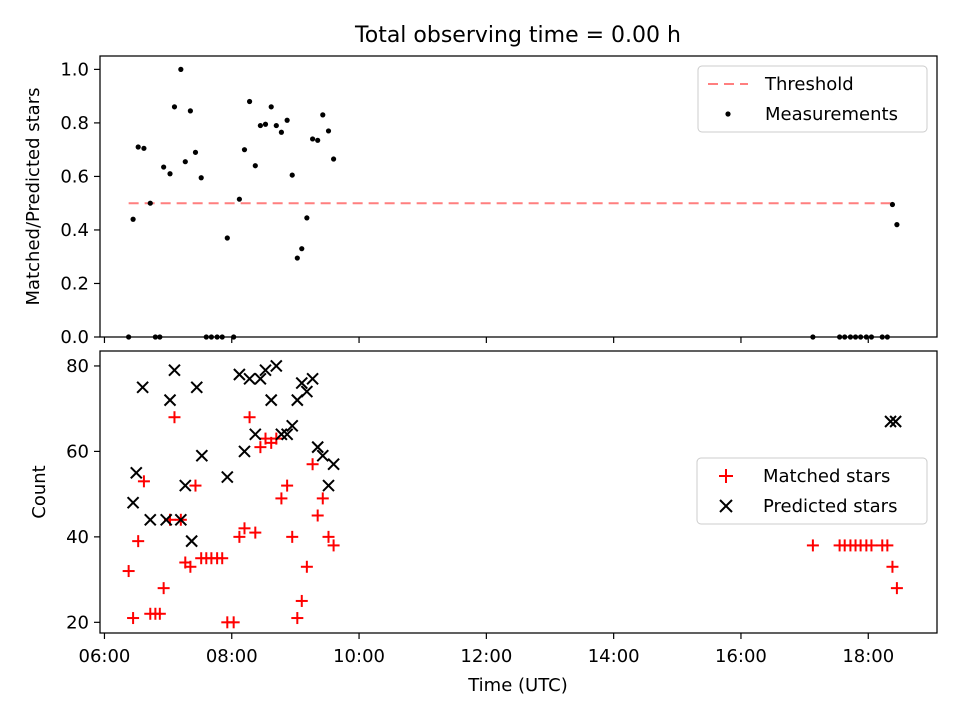 The image size is (960, 720). I want to click on ratio-y-ticks: 0.0 0.2 0.4 0.6 0.8 1.0, so click(80, 203).